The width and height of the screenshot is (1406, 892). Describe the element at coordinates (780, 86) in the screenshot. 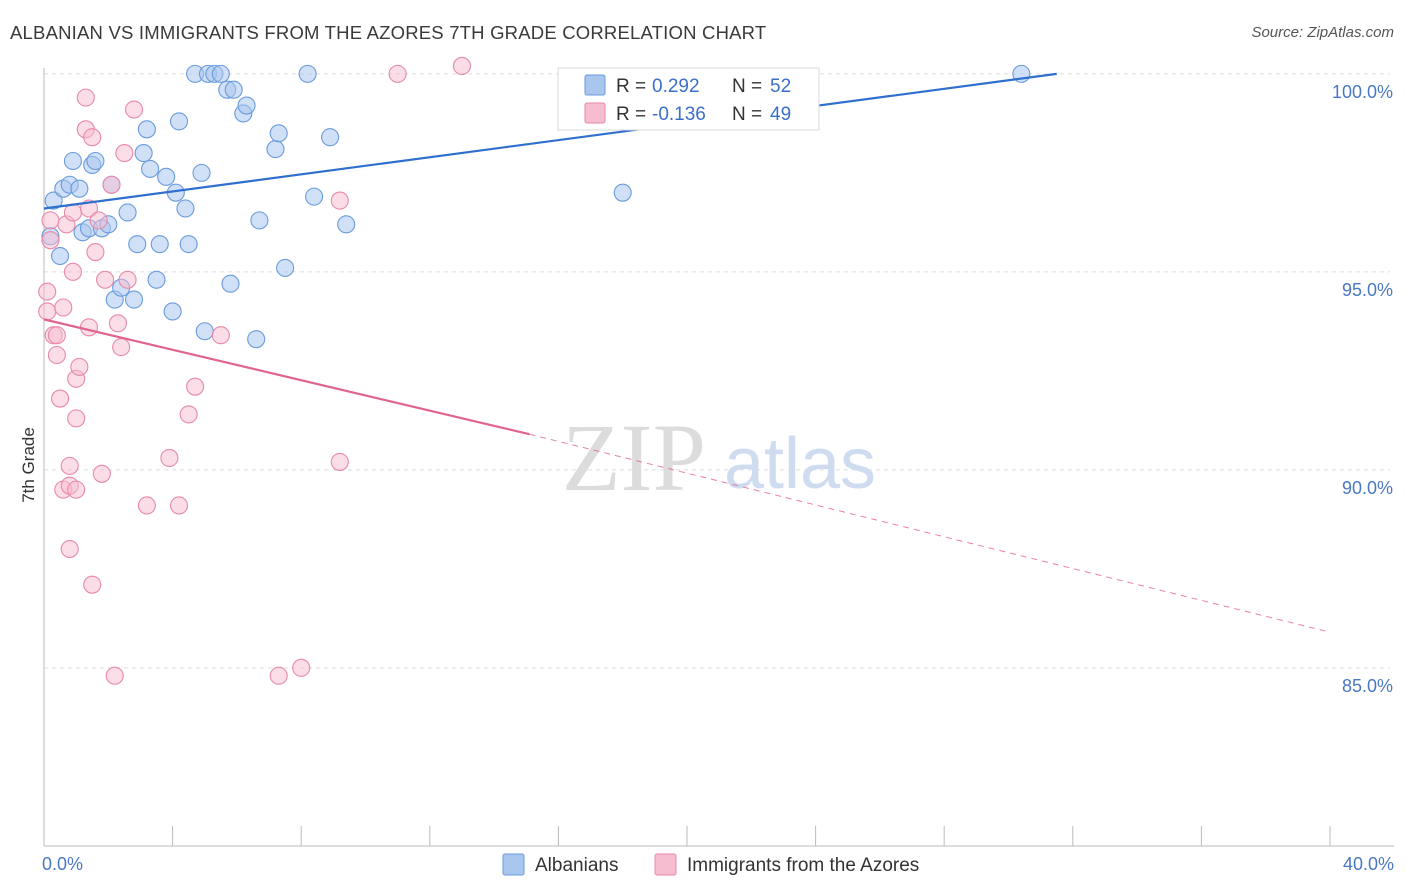

I see `legend-n-value: 52` at that location.